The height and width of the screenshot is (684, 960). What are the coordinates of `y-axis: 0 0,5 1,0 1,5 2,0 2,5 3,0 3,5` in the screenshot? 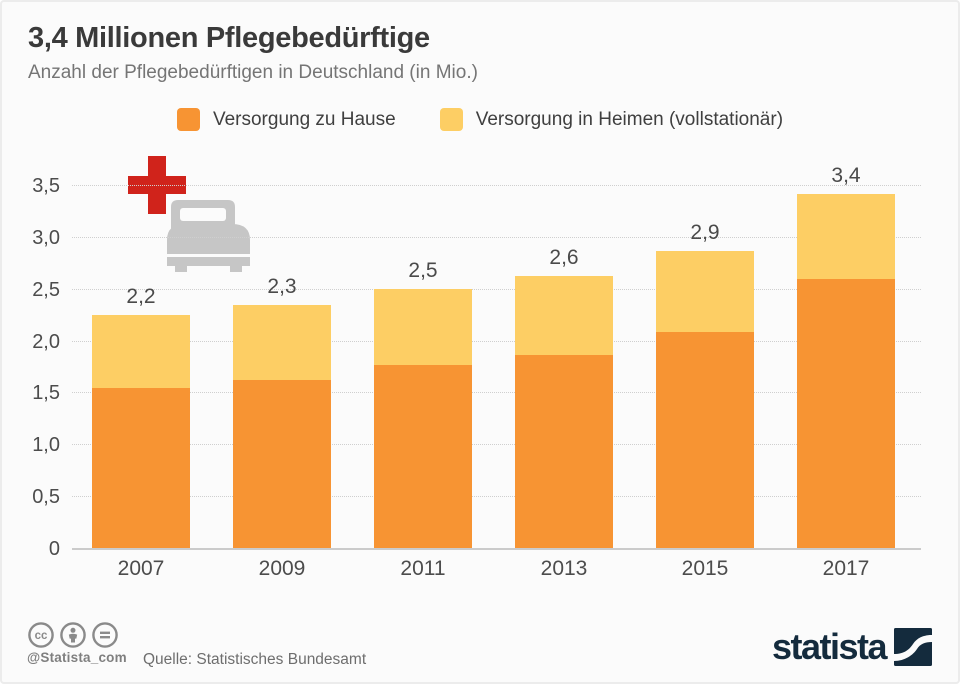 It's located at (30, 367).